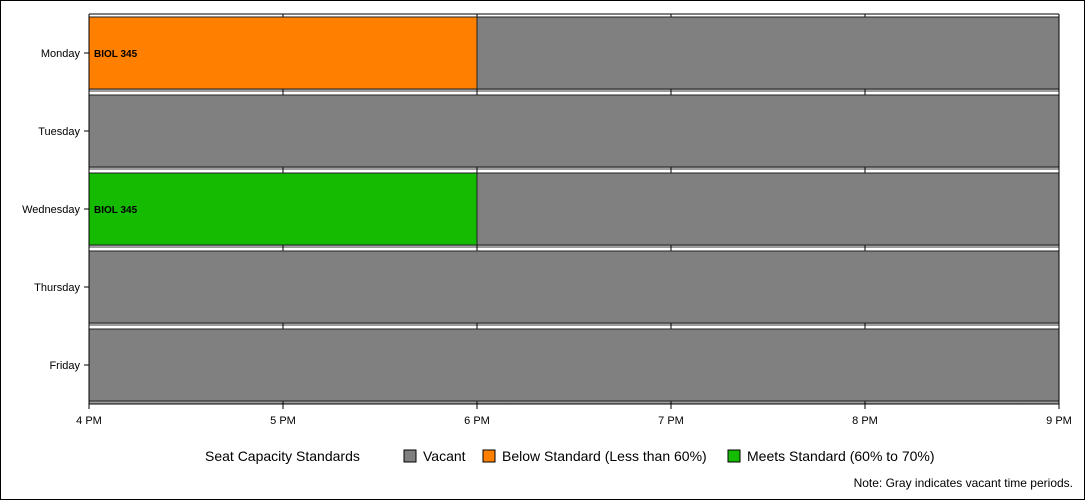  I want to click on bar-label-monday: BIOL 345, so click(116, 54).